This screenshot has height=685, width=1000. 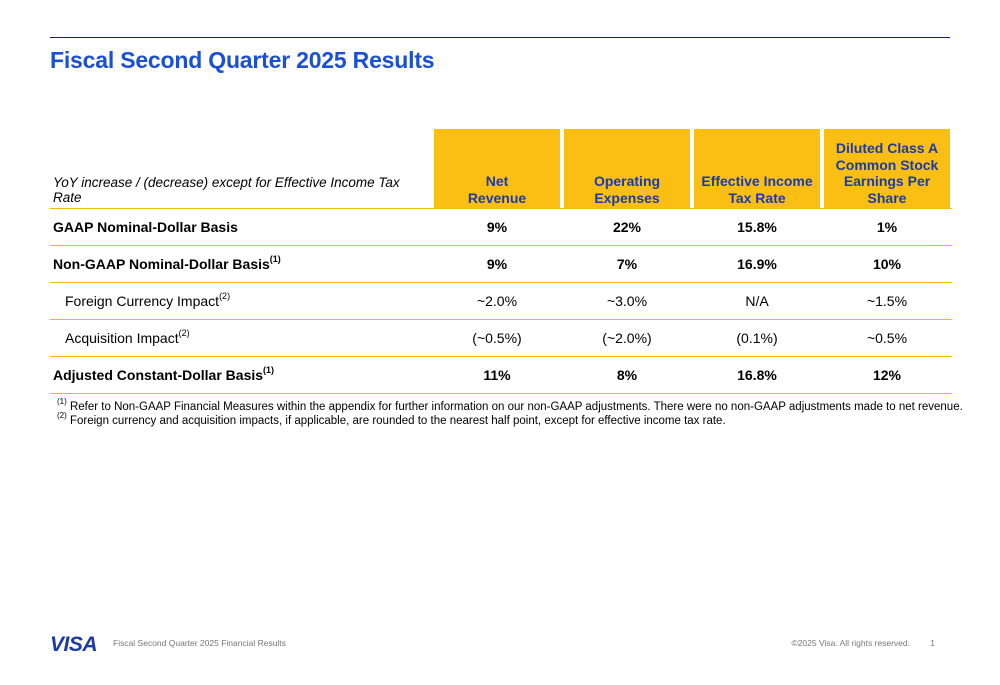 I want to click on footer-copyright: ©2025 Visa. All rights reserved., so click(x=850, y=643).